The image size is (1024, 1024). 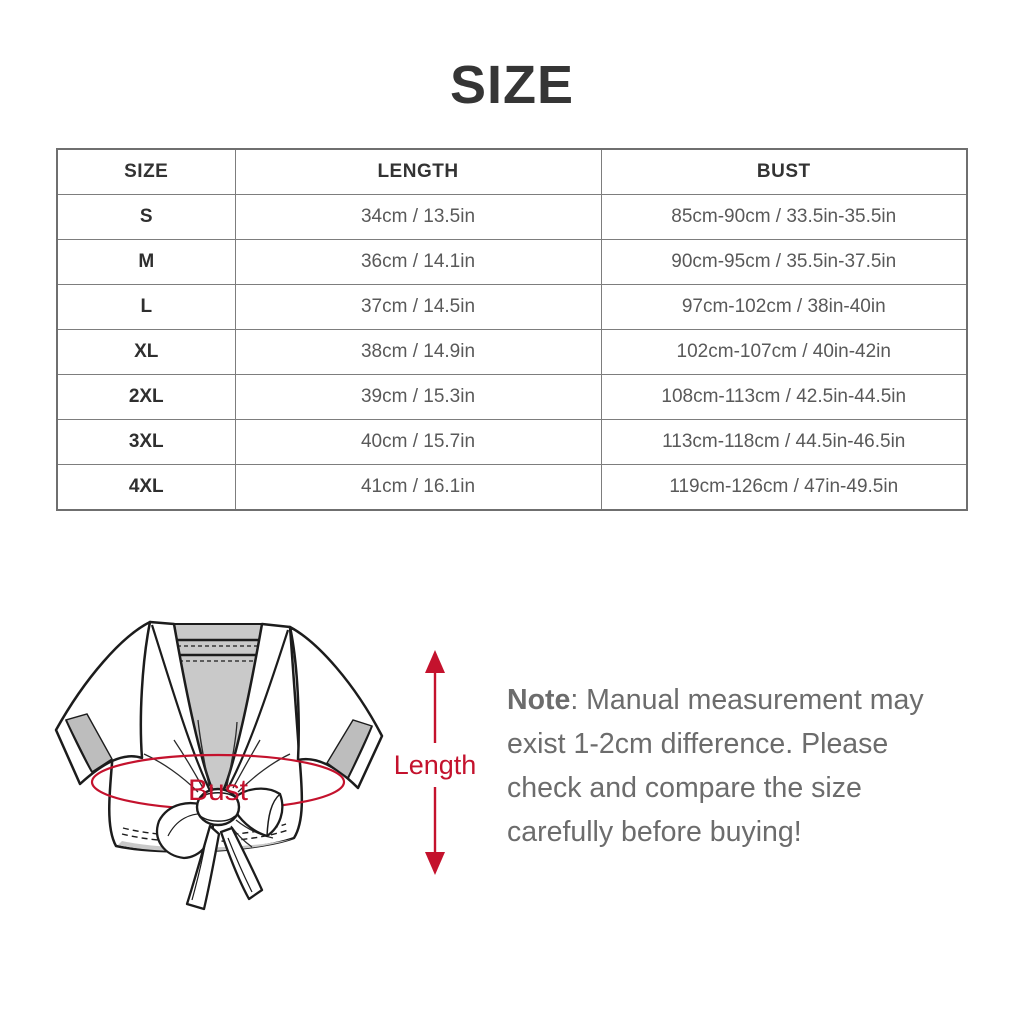 What do you see at coordinates (784, 442) in the screenshot?
I see `bust-value: 113cm-118cm / 44.5in-46.5in` at bounding box center [784, 442].